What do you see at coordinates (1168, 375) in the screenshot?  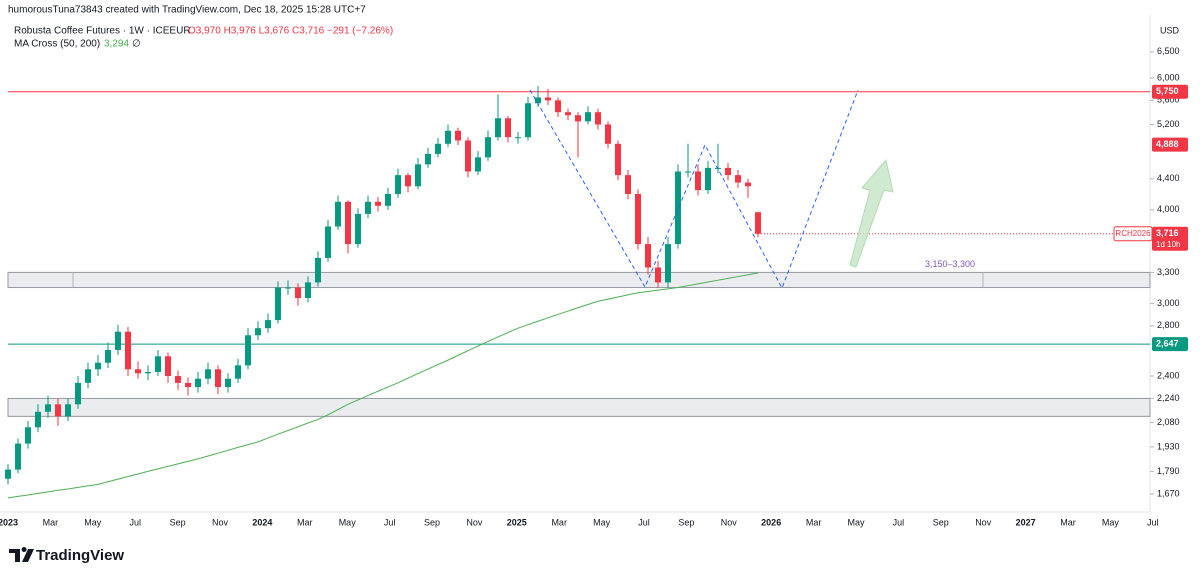 I see `y-tick-label: 2,400` at bounding box center [1168, 375].